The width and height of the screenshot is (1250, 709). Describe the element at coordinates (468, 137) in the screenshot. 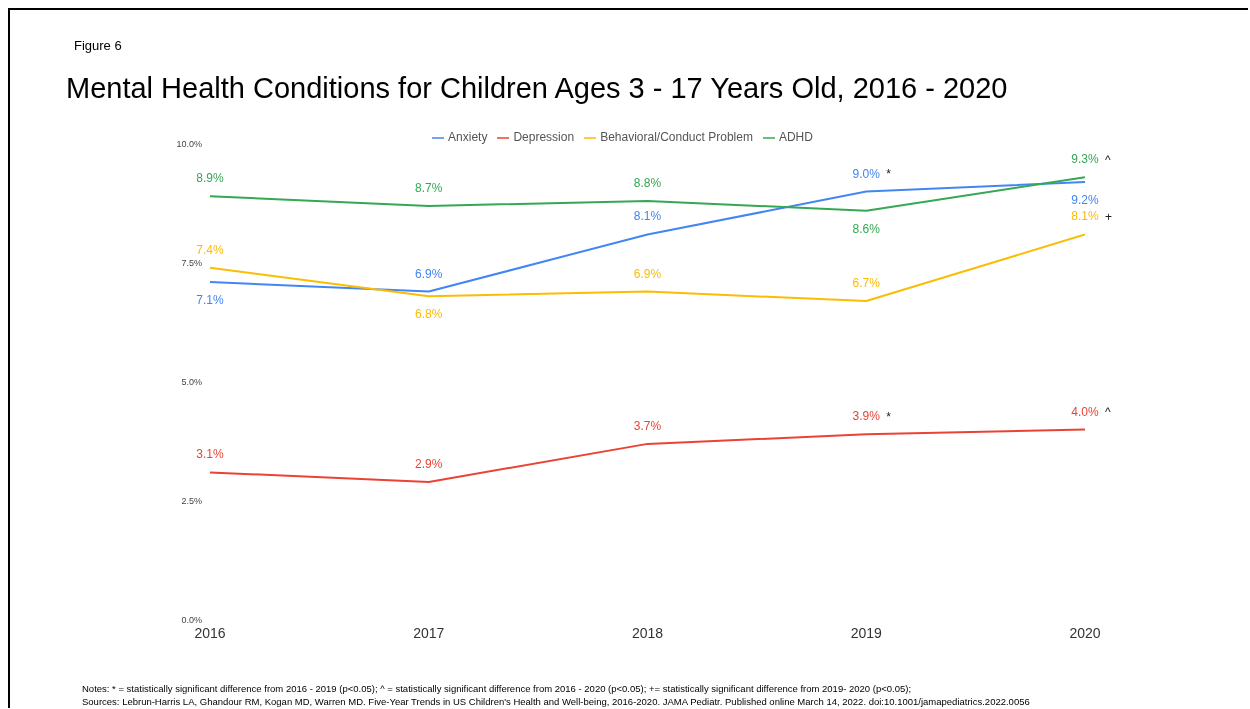

I see `legend-label: Anxiety` at that location.